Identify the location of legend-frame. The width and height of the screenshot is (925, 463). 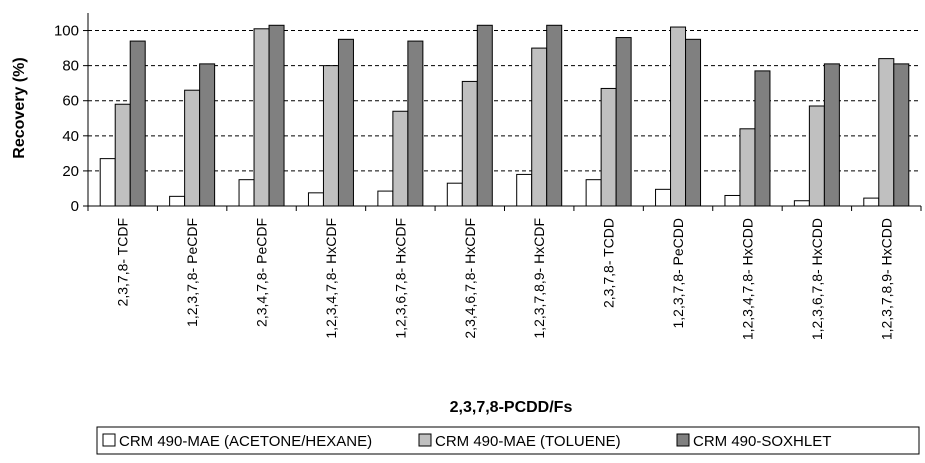
(508, 440).